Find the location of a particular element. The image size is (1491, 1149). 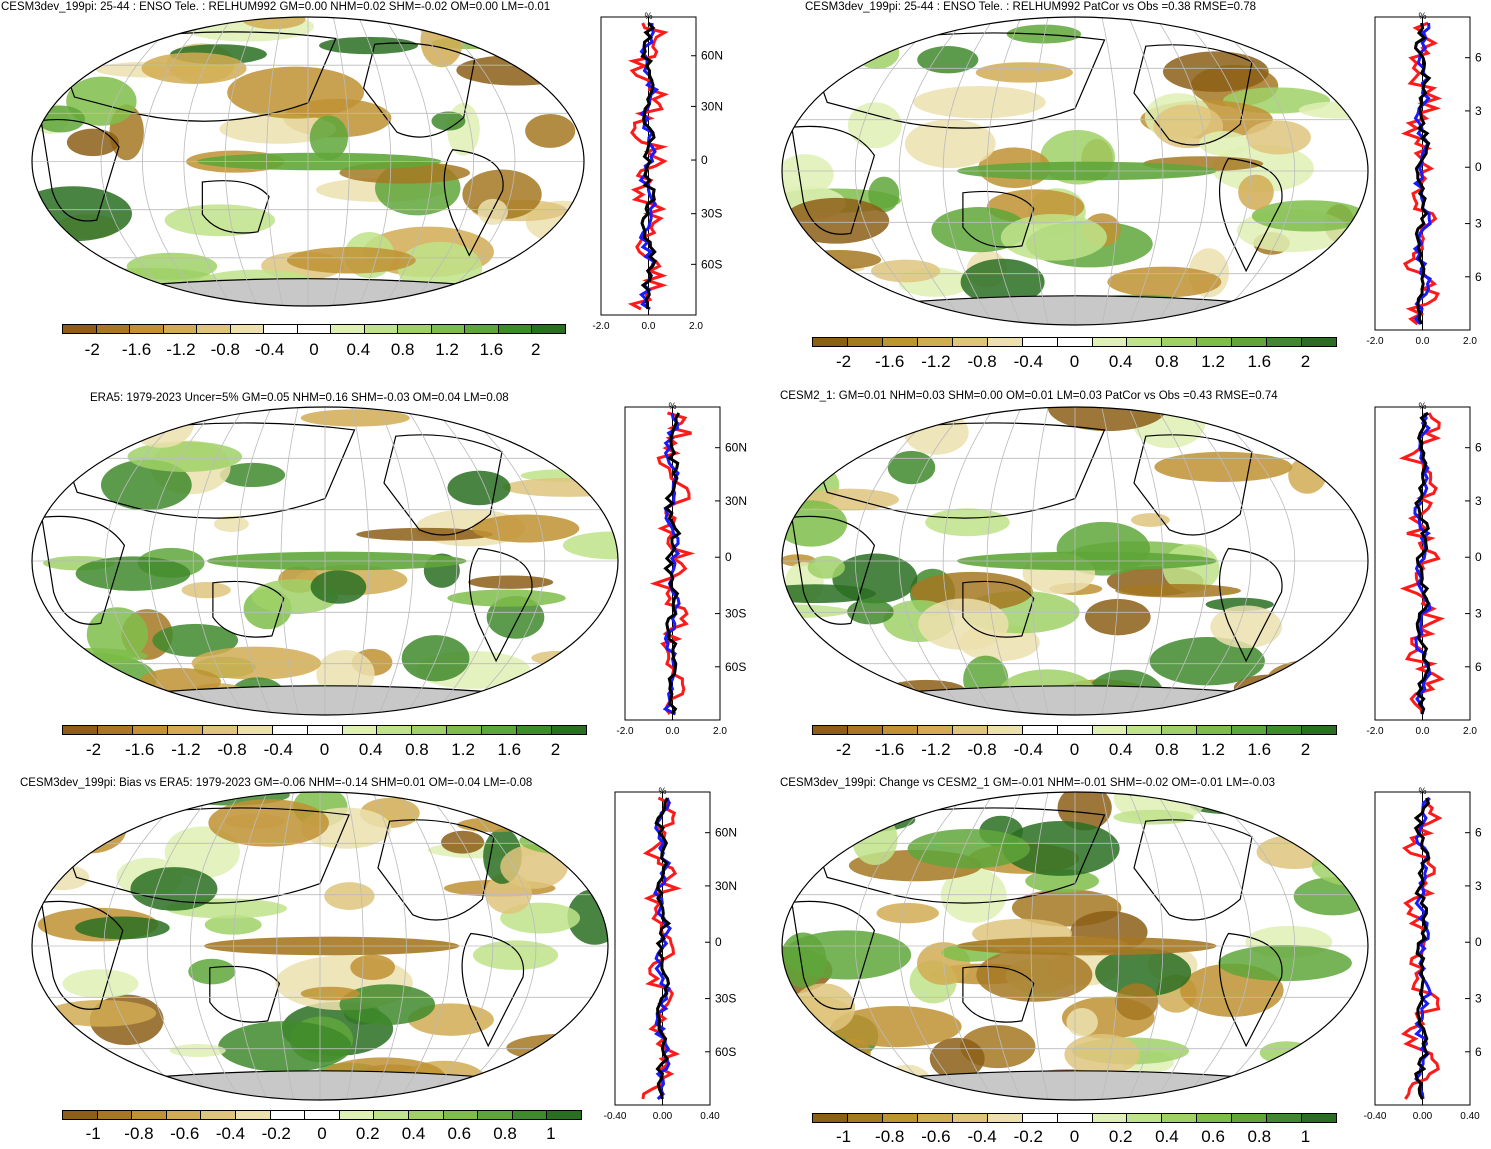

profile-lat-label: 6 is located at coordinates (1478, 833).